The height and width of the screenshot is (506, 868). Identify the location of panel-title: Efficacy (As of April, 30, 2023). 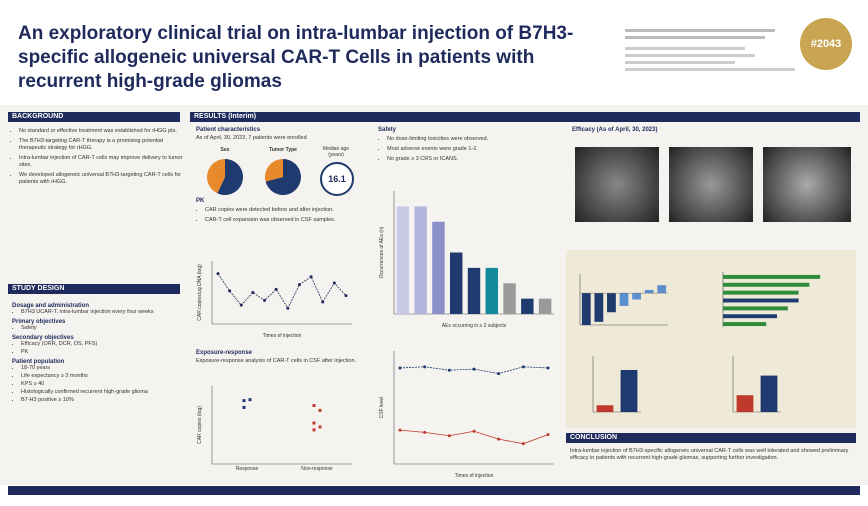
(615, 130).